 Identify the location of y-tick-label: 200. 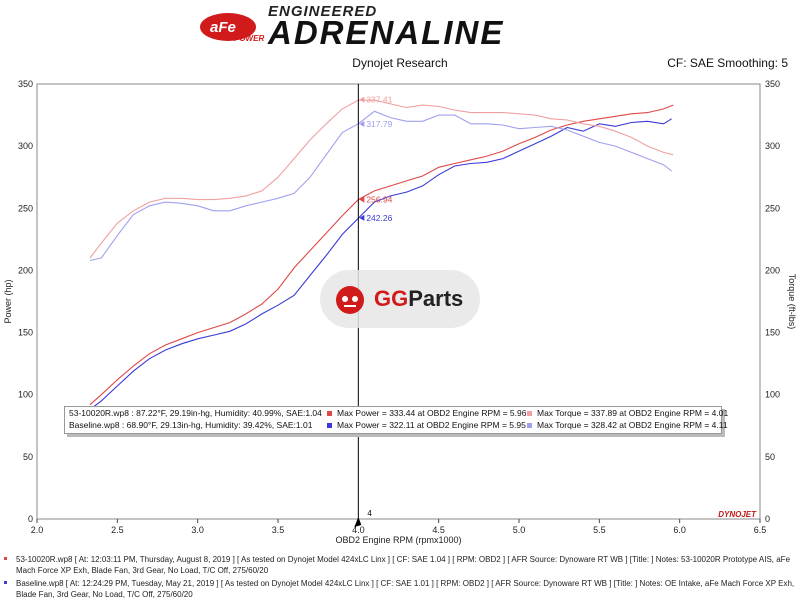
(25, 270).